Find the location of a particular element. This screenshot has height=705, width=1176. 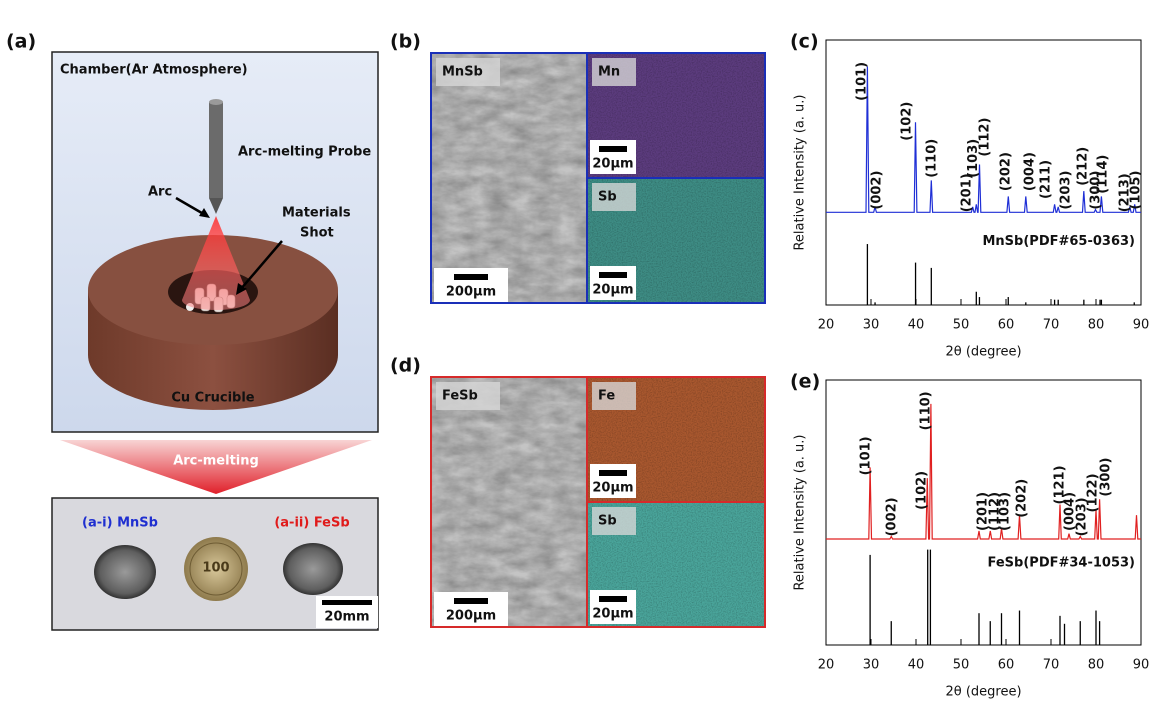

shot-label: Shot is located at coordinates (317, 233).